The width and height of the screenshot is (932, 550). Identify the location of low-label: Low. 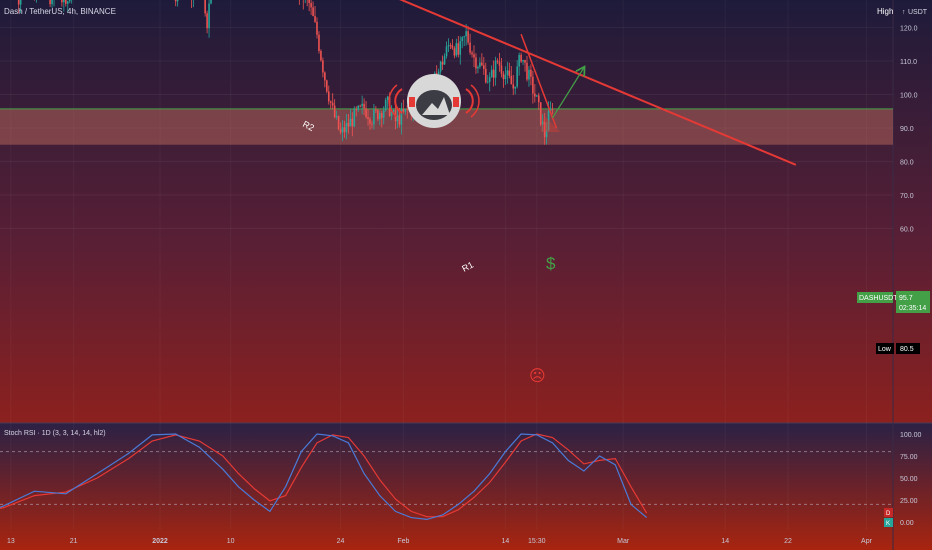
(885, 349).